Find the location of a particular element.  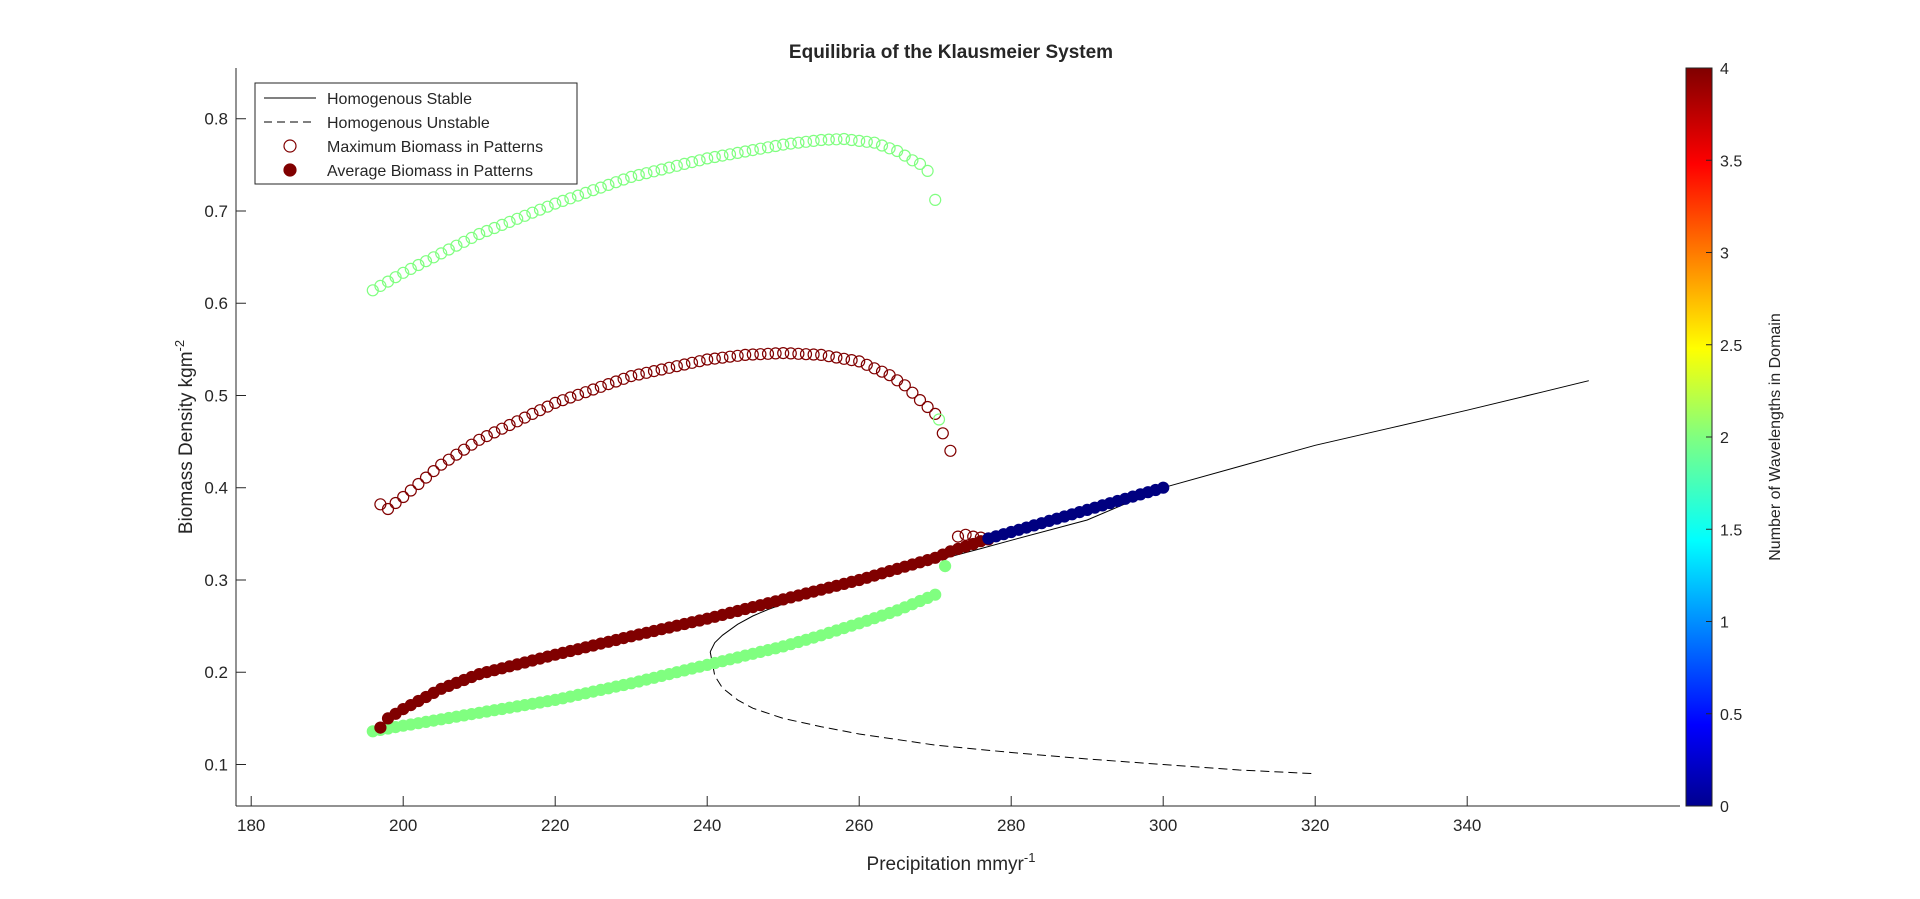

x-tick-label: 340 is located at coordinates (1467, 825).